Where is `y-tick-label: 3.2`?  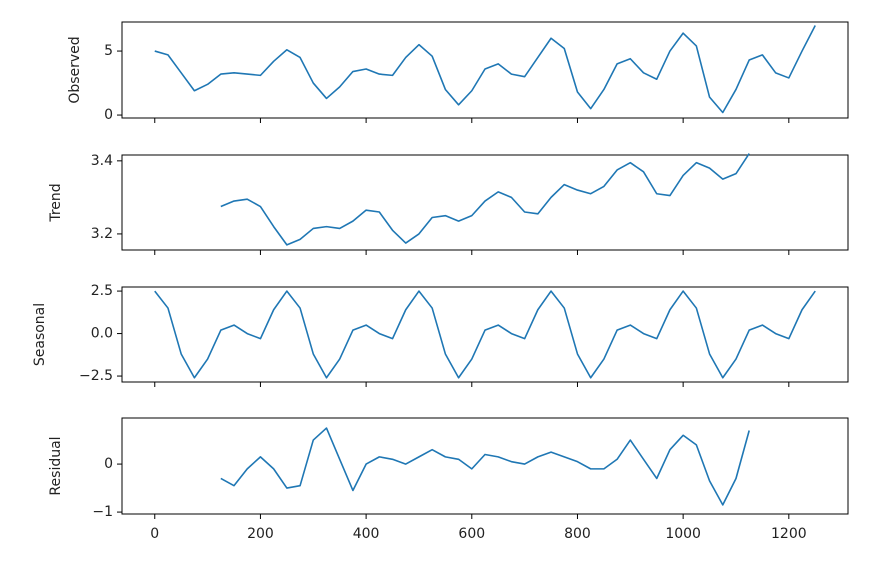 y-tick-label: 3.2 is located at coordinates (102, 234).